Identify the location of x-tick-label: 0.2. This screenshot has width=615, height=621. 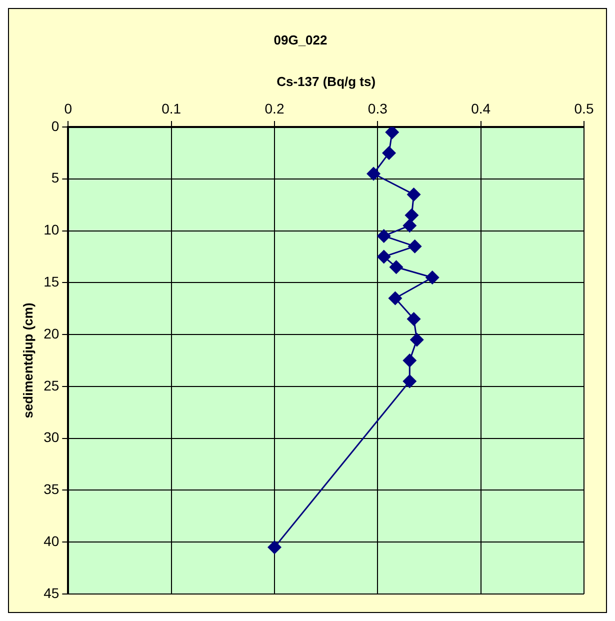
(274, 108).